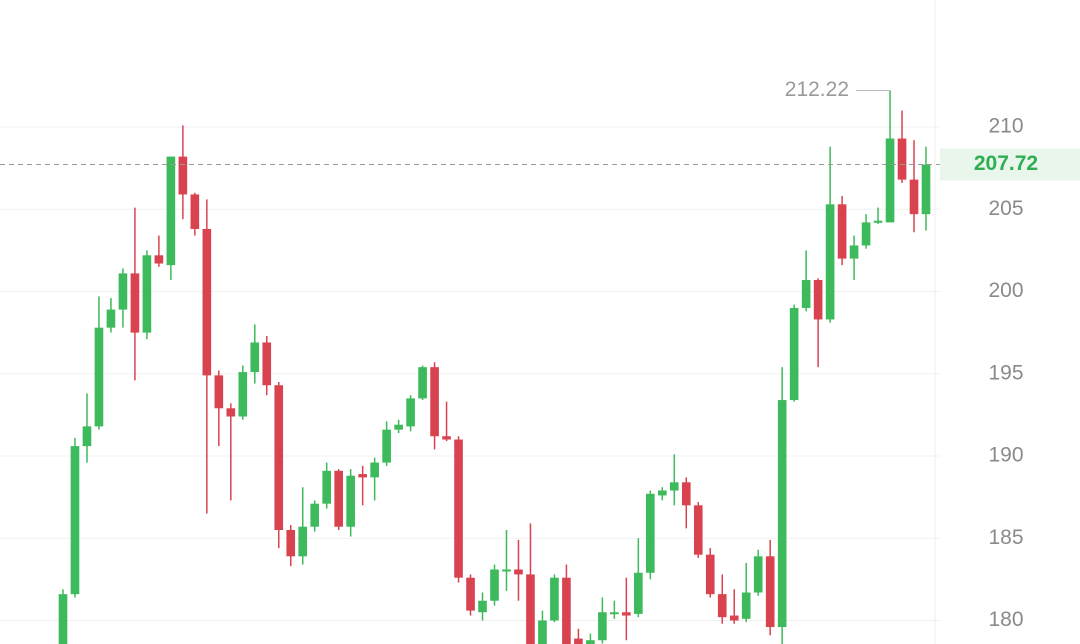  Describe the element at coordinates (1005, 619) in the screenshot. I see `y-tick-label: 180` at that location.